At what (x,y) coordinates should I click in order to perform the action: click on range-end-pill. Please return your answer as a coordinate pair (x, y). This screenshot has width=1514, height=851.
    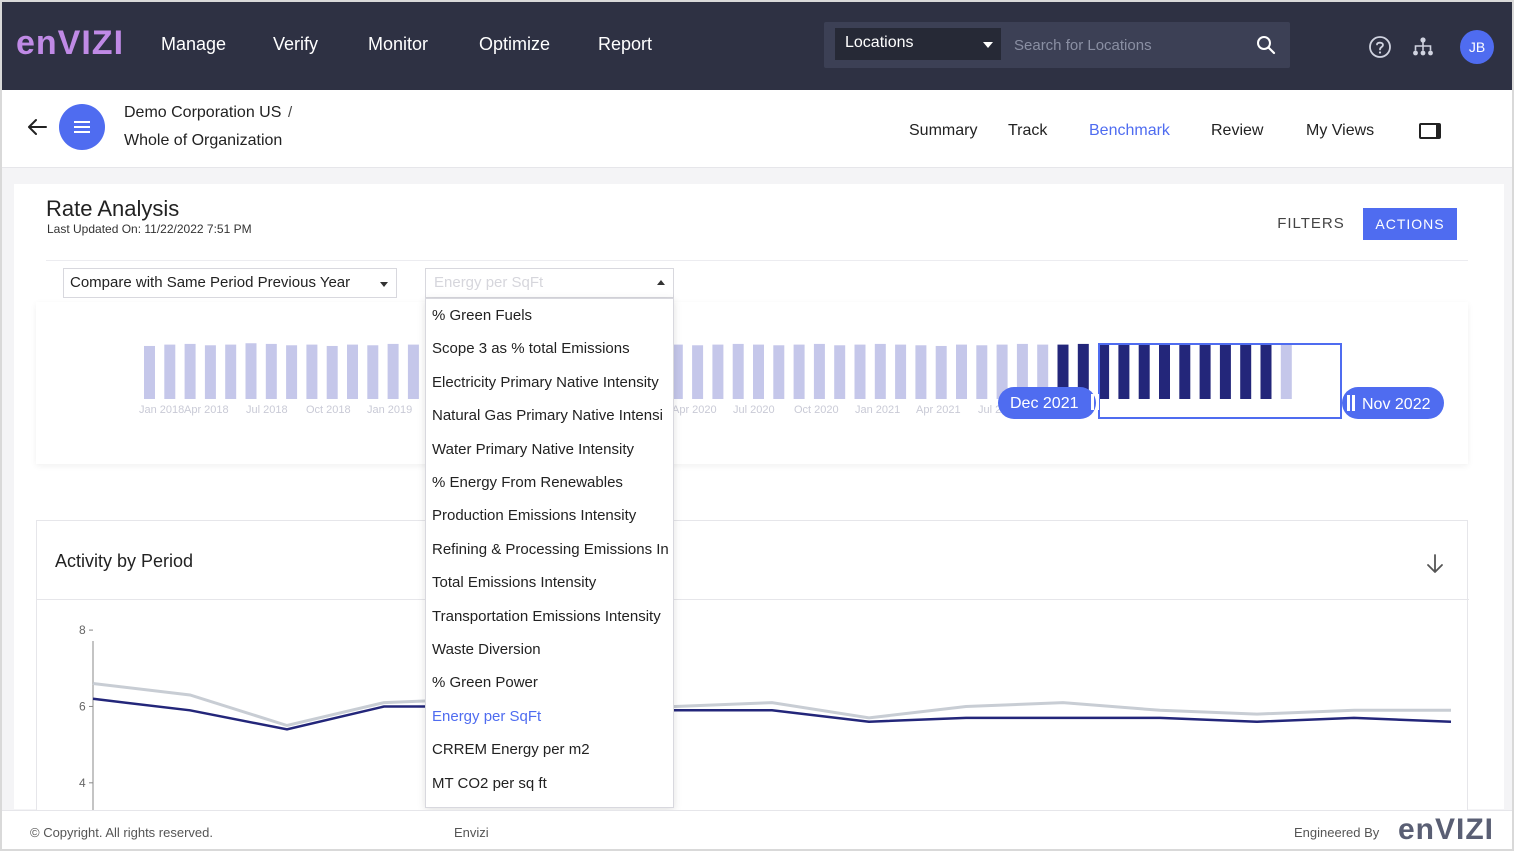
    Looking at the image, I should click on (1393, 403).